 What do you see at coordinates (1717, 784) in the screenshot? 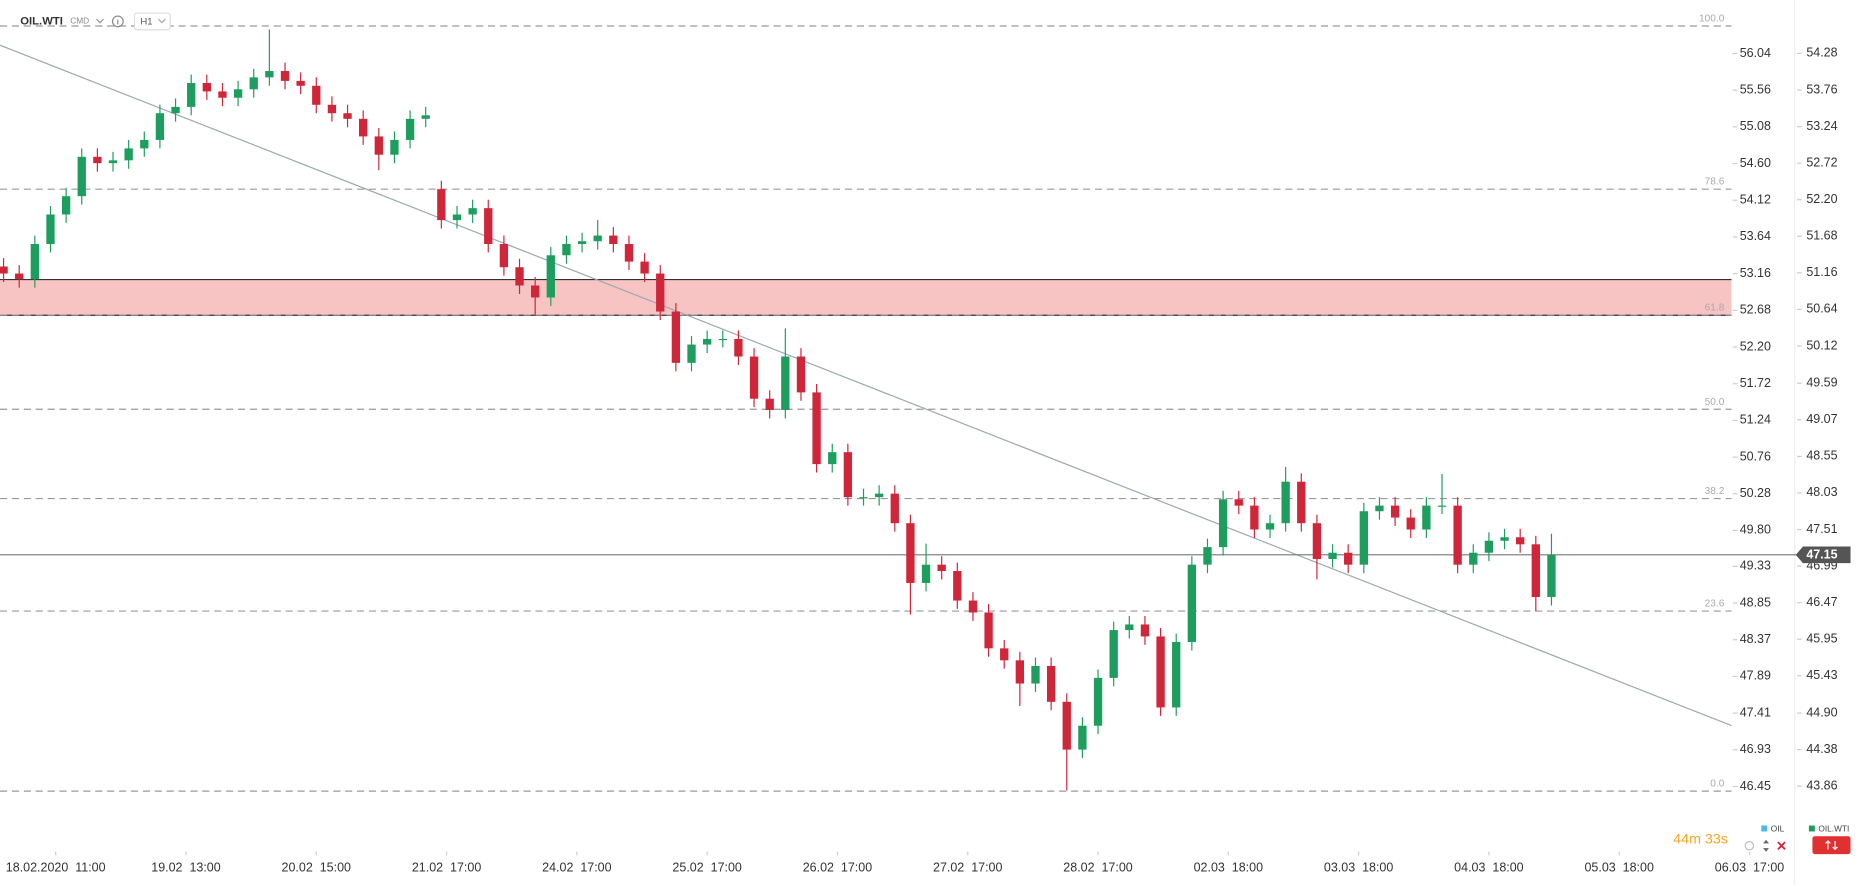
I see `fib-label: 0.0` at bounding box center [1717, 784].